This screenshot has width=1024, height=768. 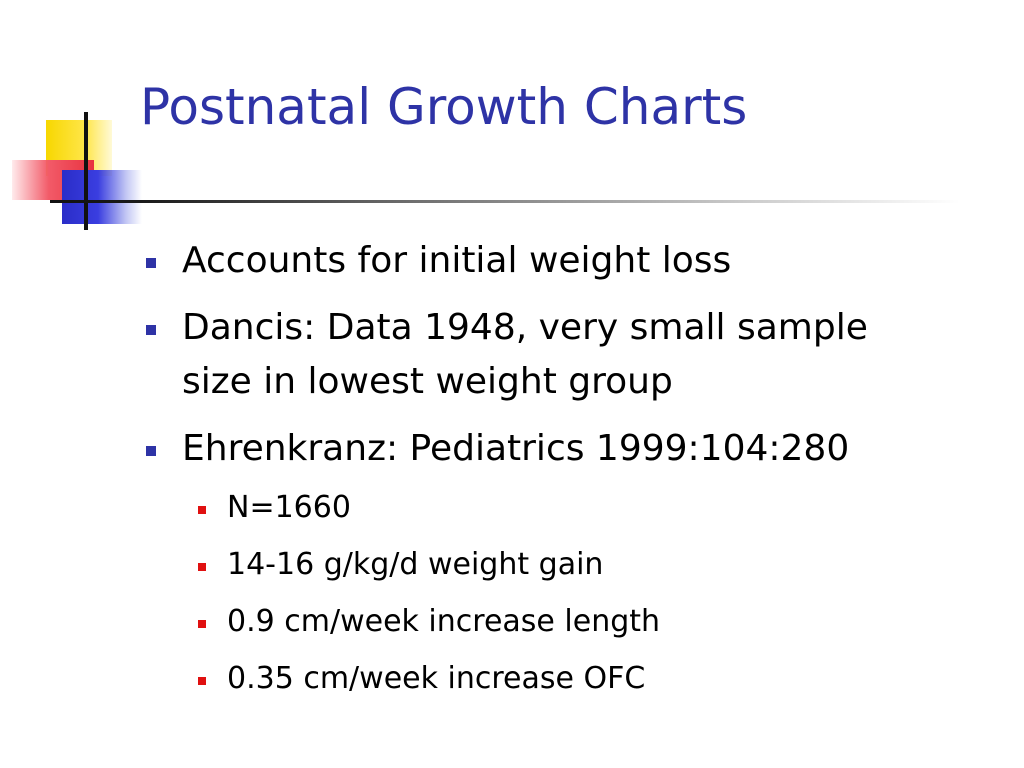 I want to click on bullet-text: Accounts for initial weight loss, so click(x=457, y=260).